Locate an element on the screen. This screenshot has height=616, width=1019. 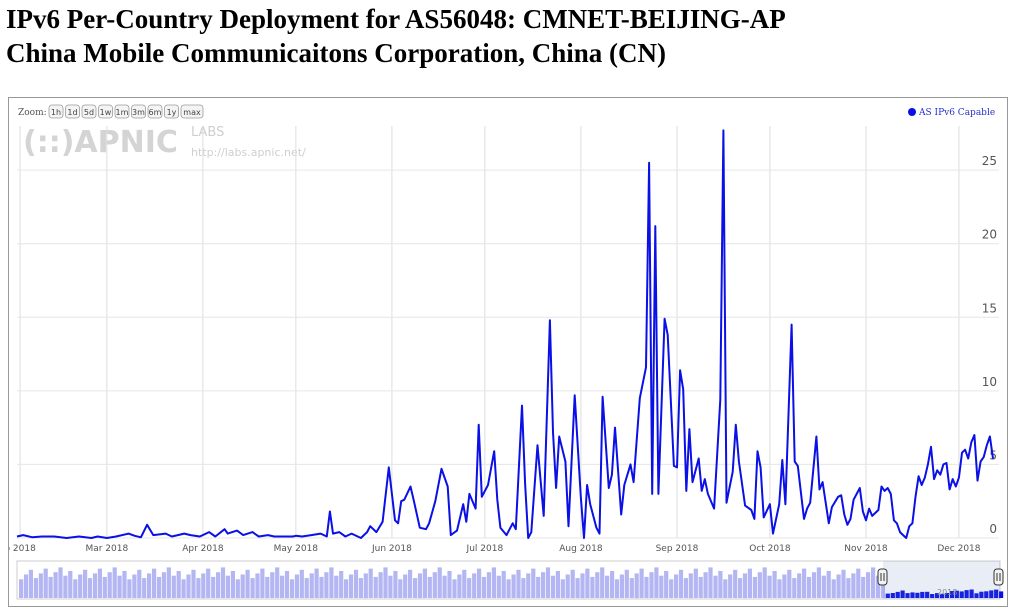
legend-label: AS IPv6 Capable is located at coordinates (956, 113).